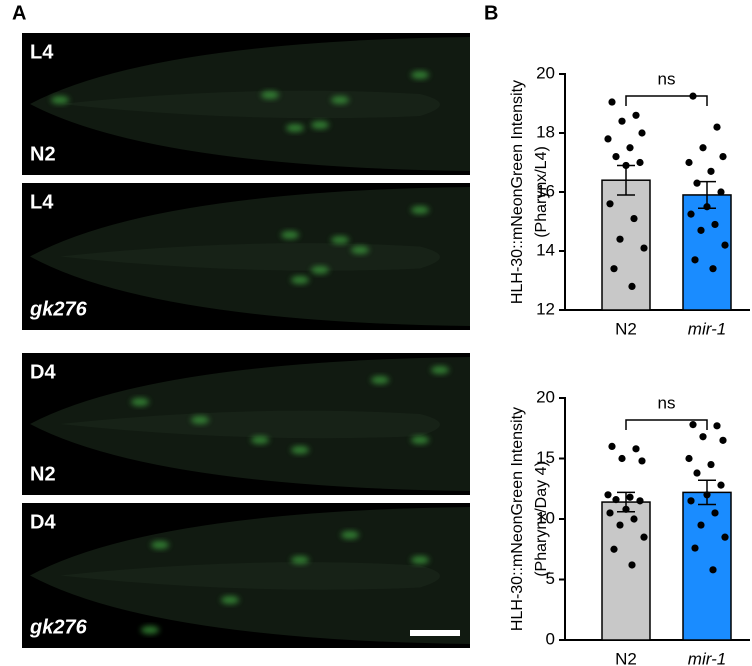  I want to click on pharynx, so click(250, 424).